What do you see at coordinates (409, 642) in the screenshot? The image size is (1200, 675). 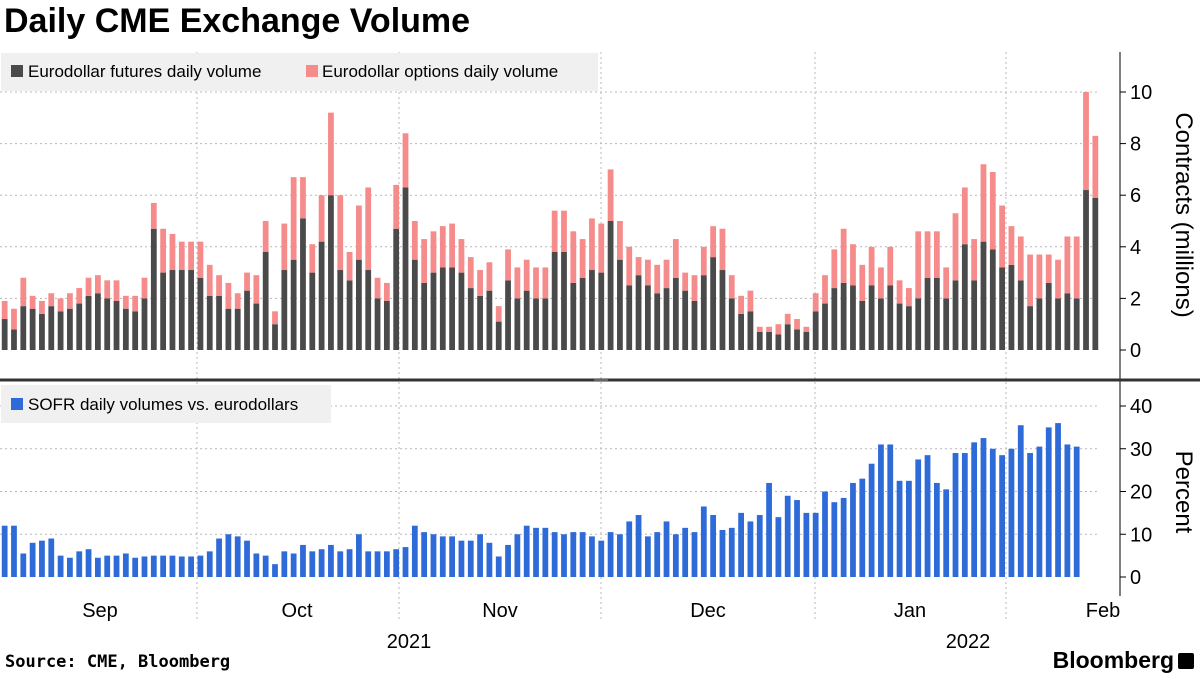 I see `x-year-label: 2021` at bounding box center [409, 642].